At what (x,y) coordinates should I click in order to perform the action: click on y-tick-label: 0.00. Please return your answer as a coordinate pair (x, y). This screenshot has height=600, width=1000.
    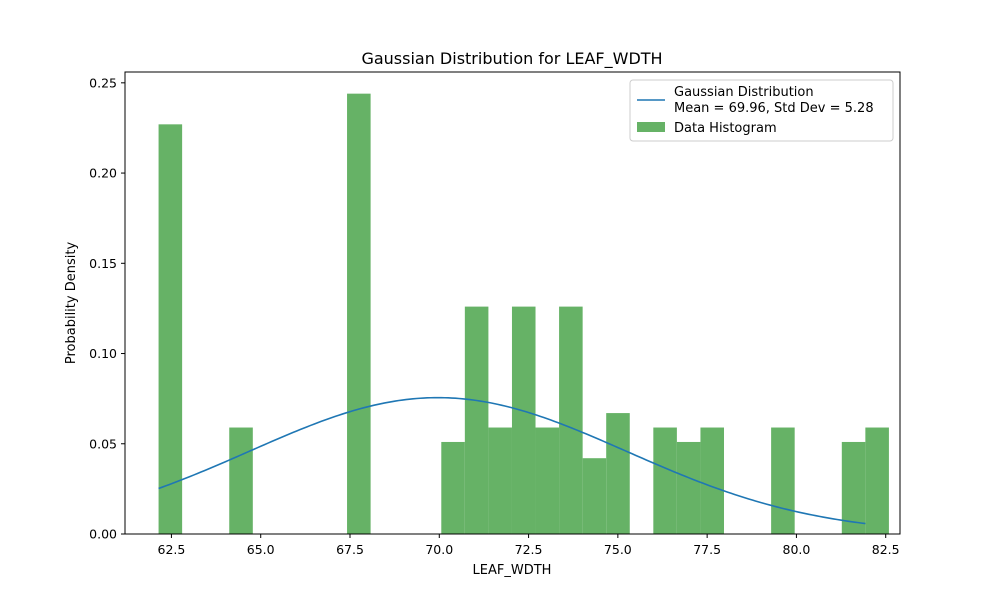
    Looking at the image, I should click on (103, 534).